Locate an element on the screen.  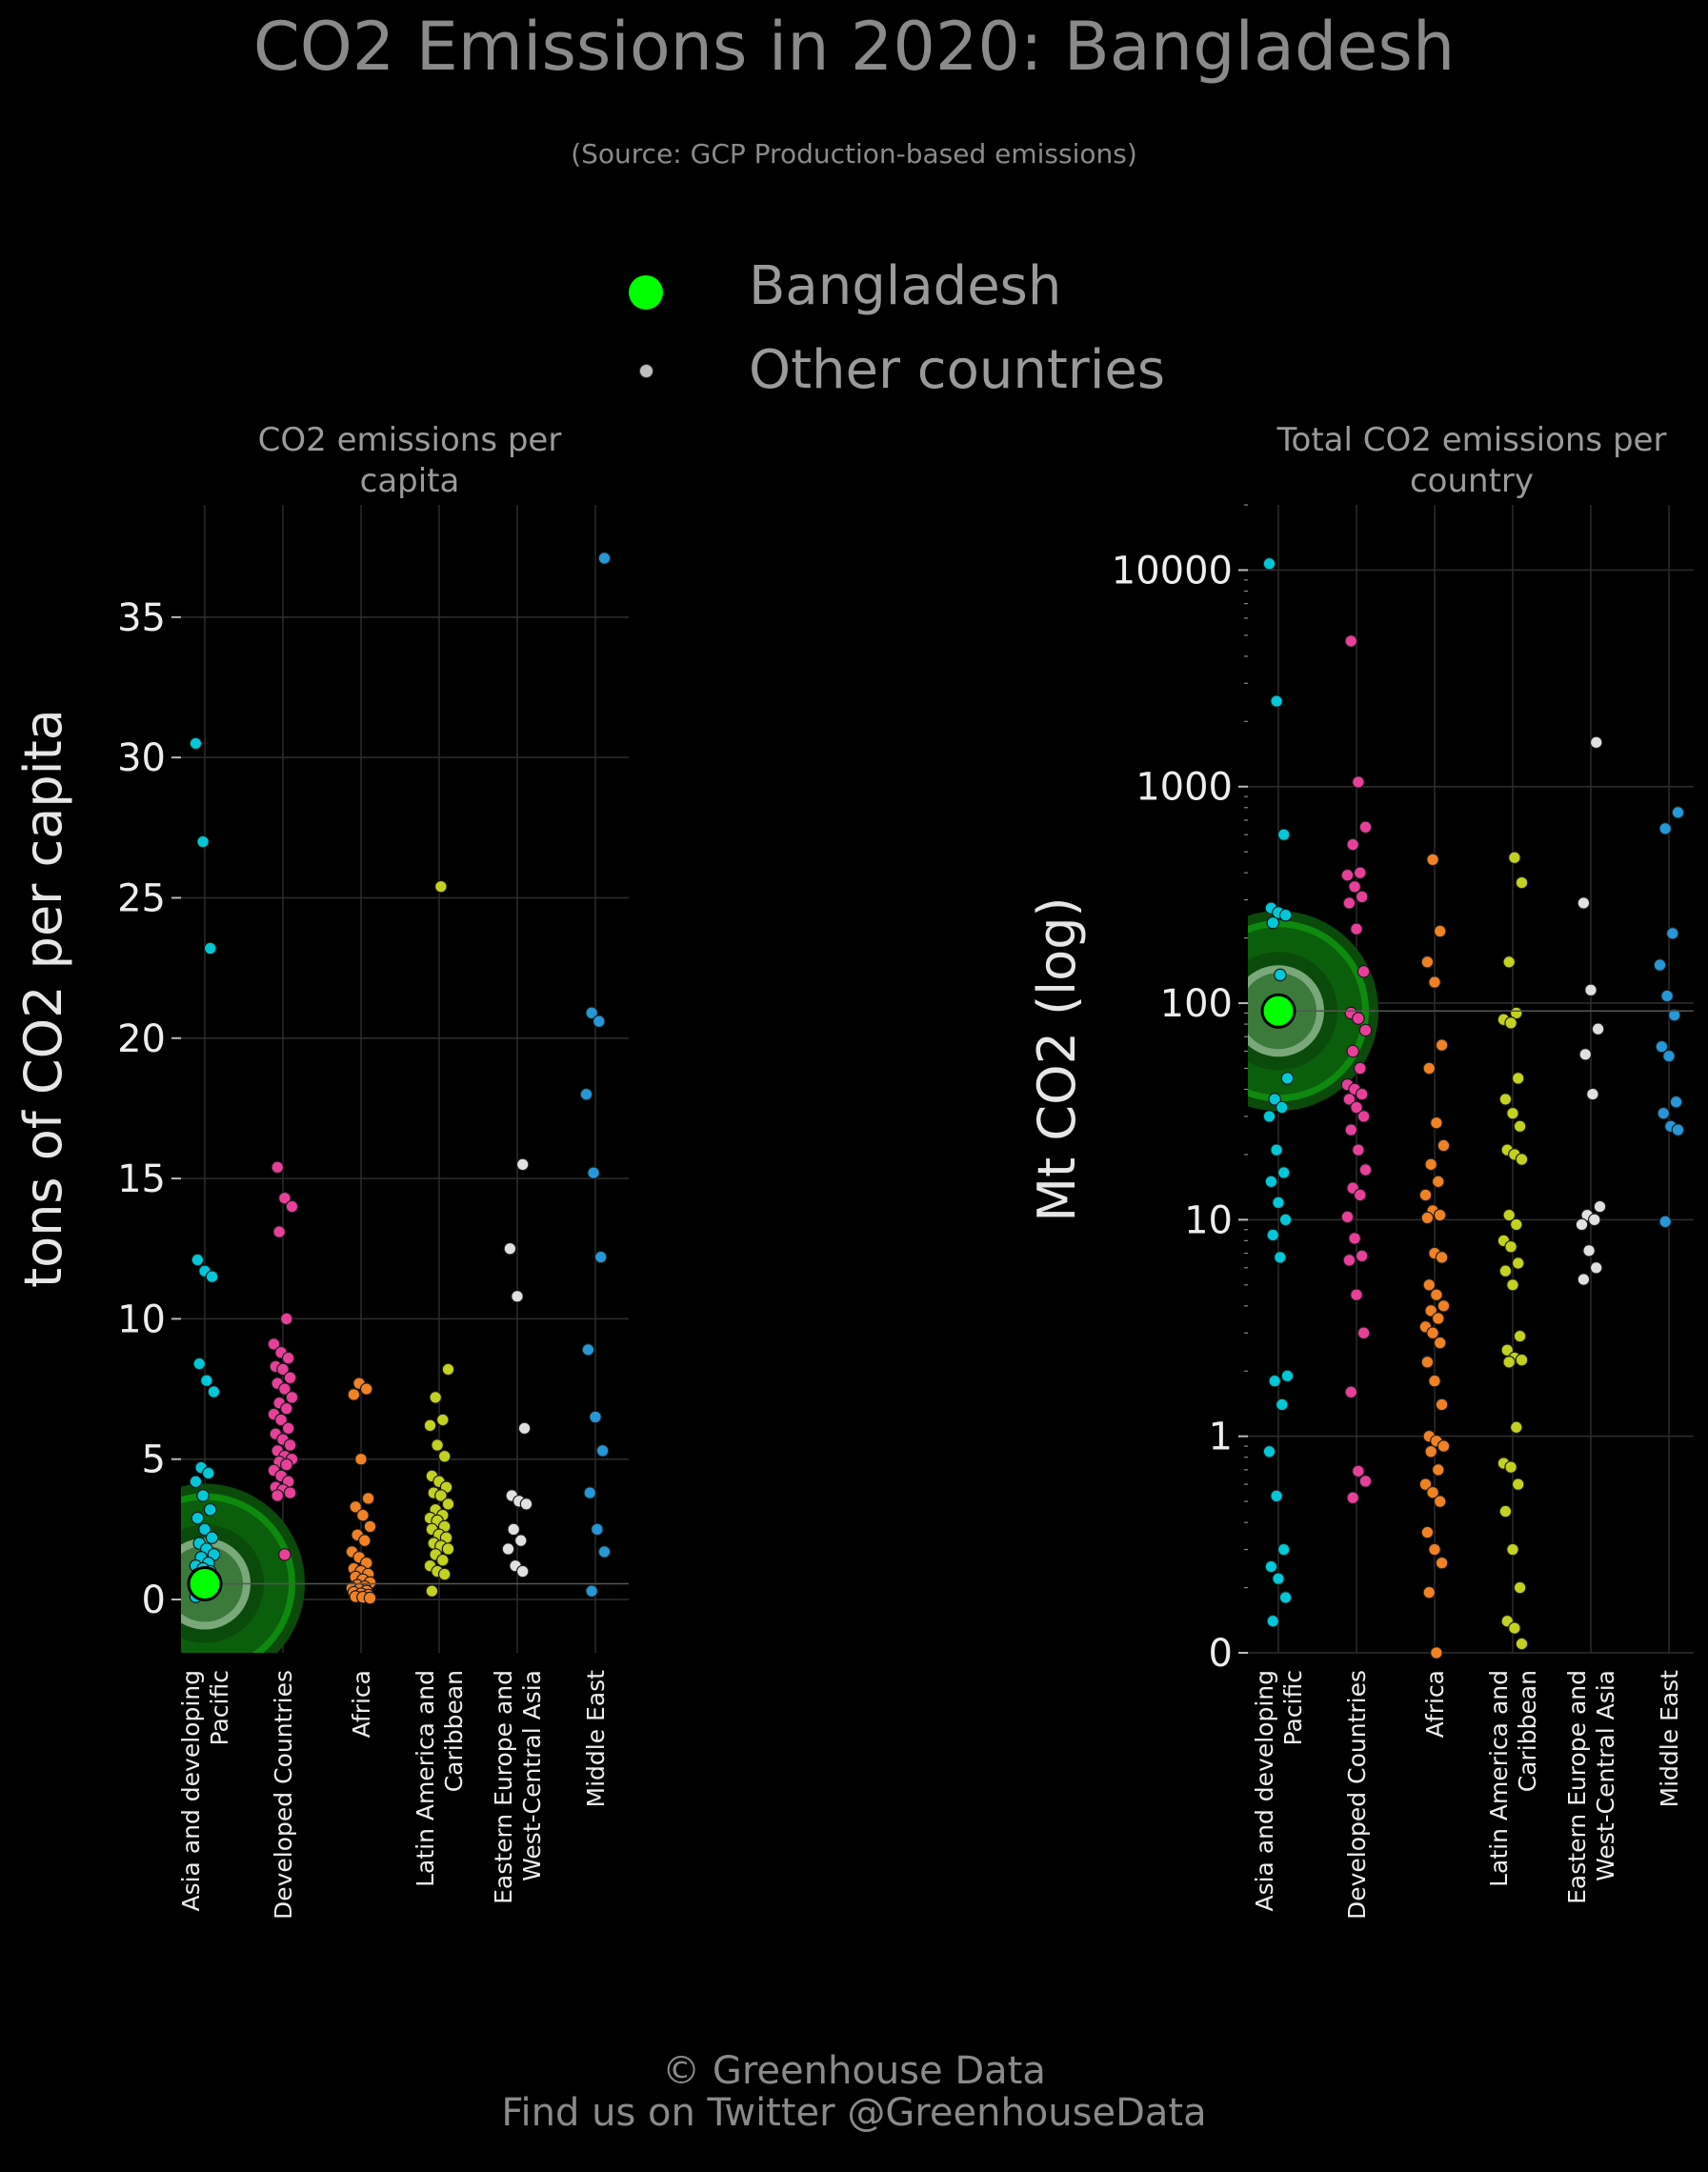
y-tick-label: 5 is located at coordinates (154, 1460).